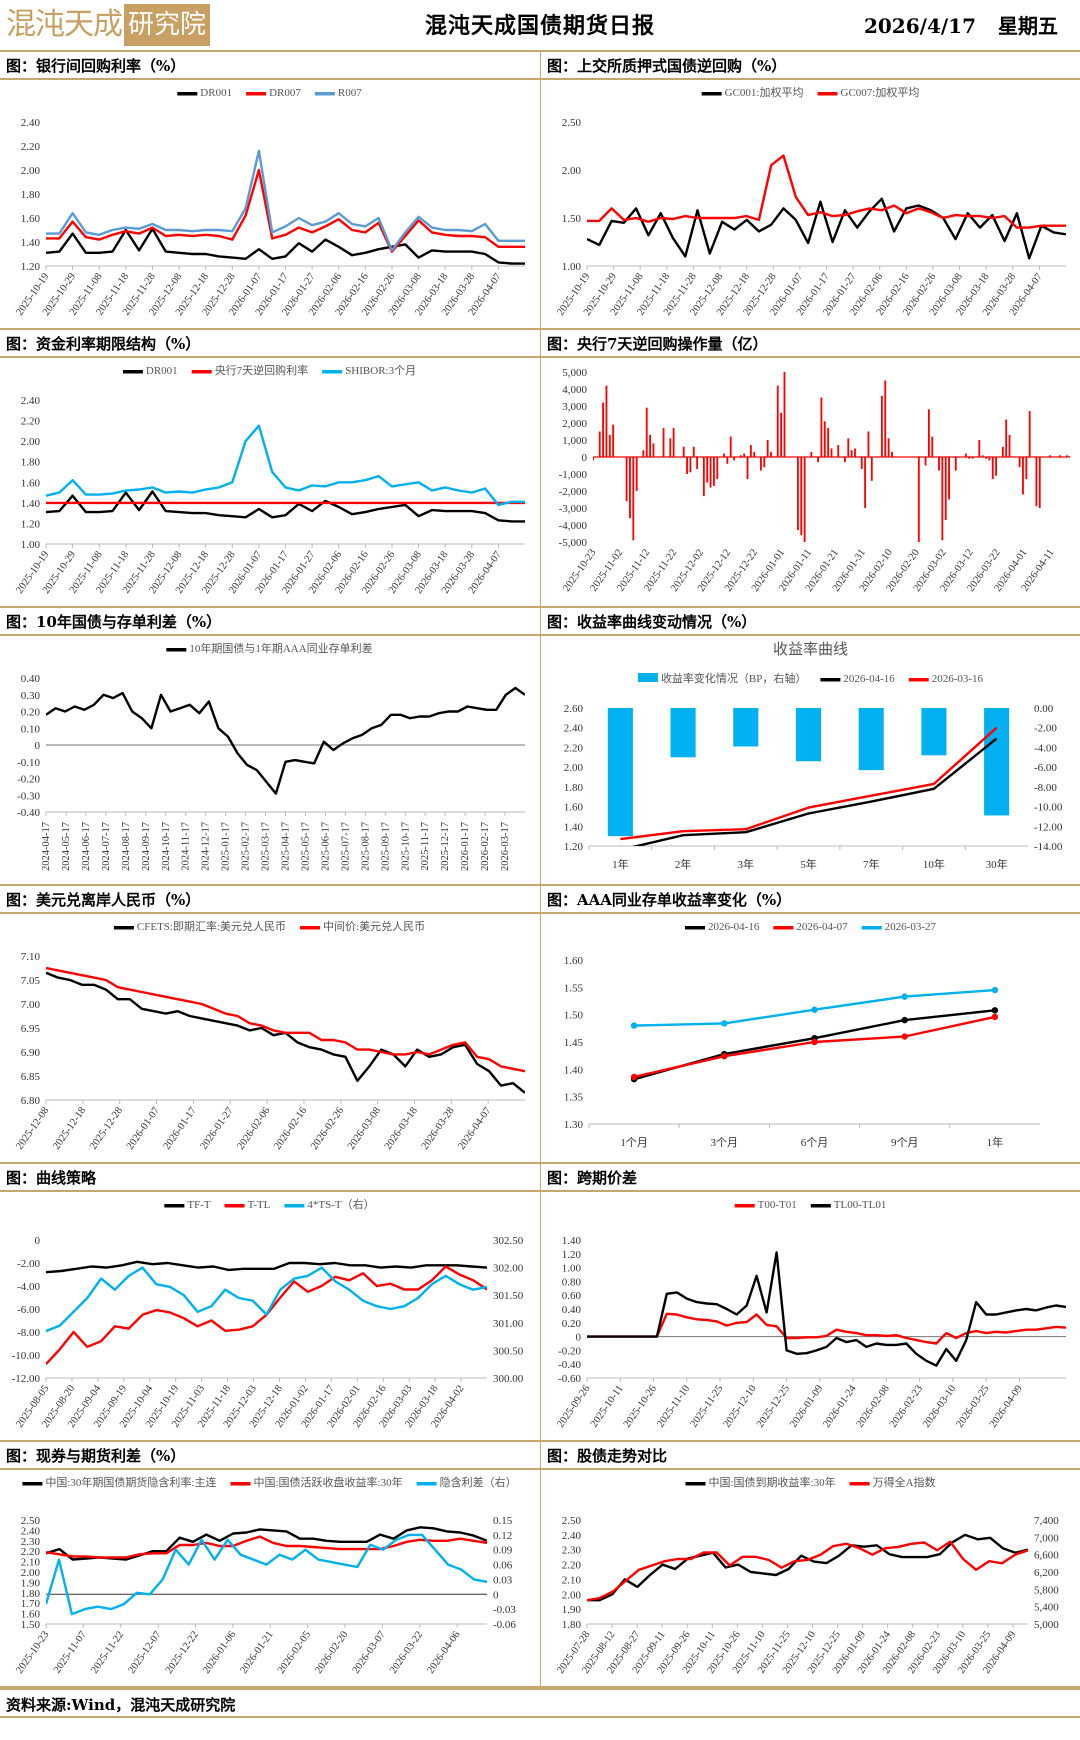  I want to click on data-point, so click(724, 1056).